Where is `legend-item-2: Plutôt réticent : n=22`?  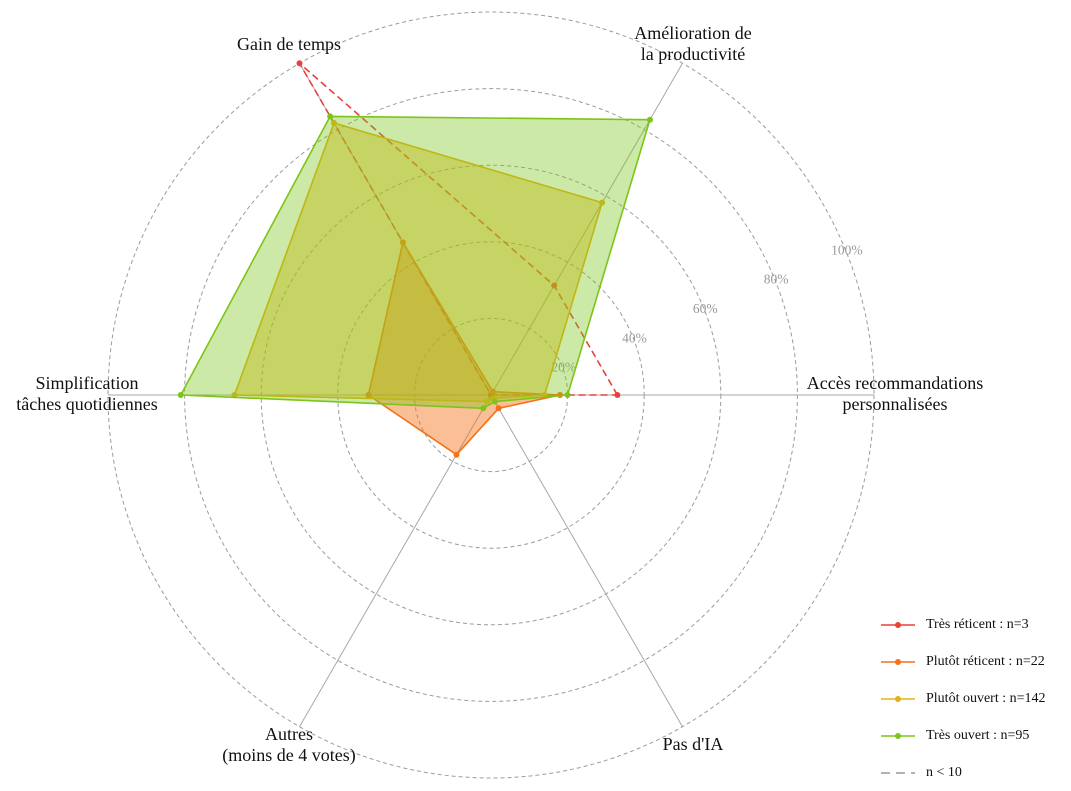 legend-item-2: Plutôt réticent : n=22 is located at coordinates (972, 661).